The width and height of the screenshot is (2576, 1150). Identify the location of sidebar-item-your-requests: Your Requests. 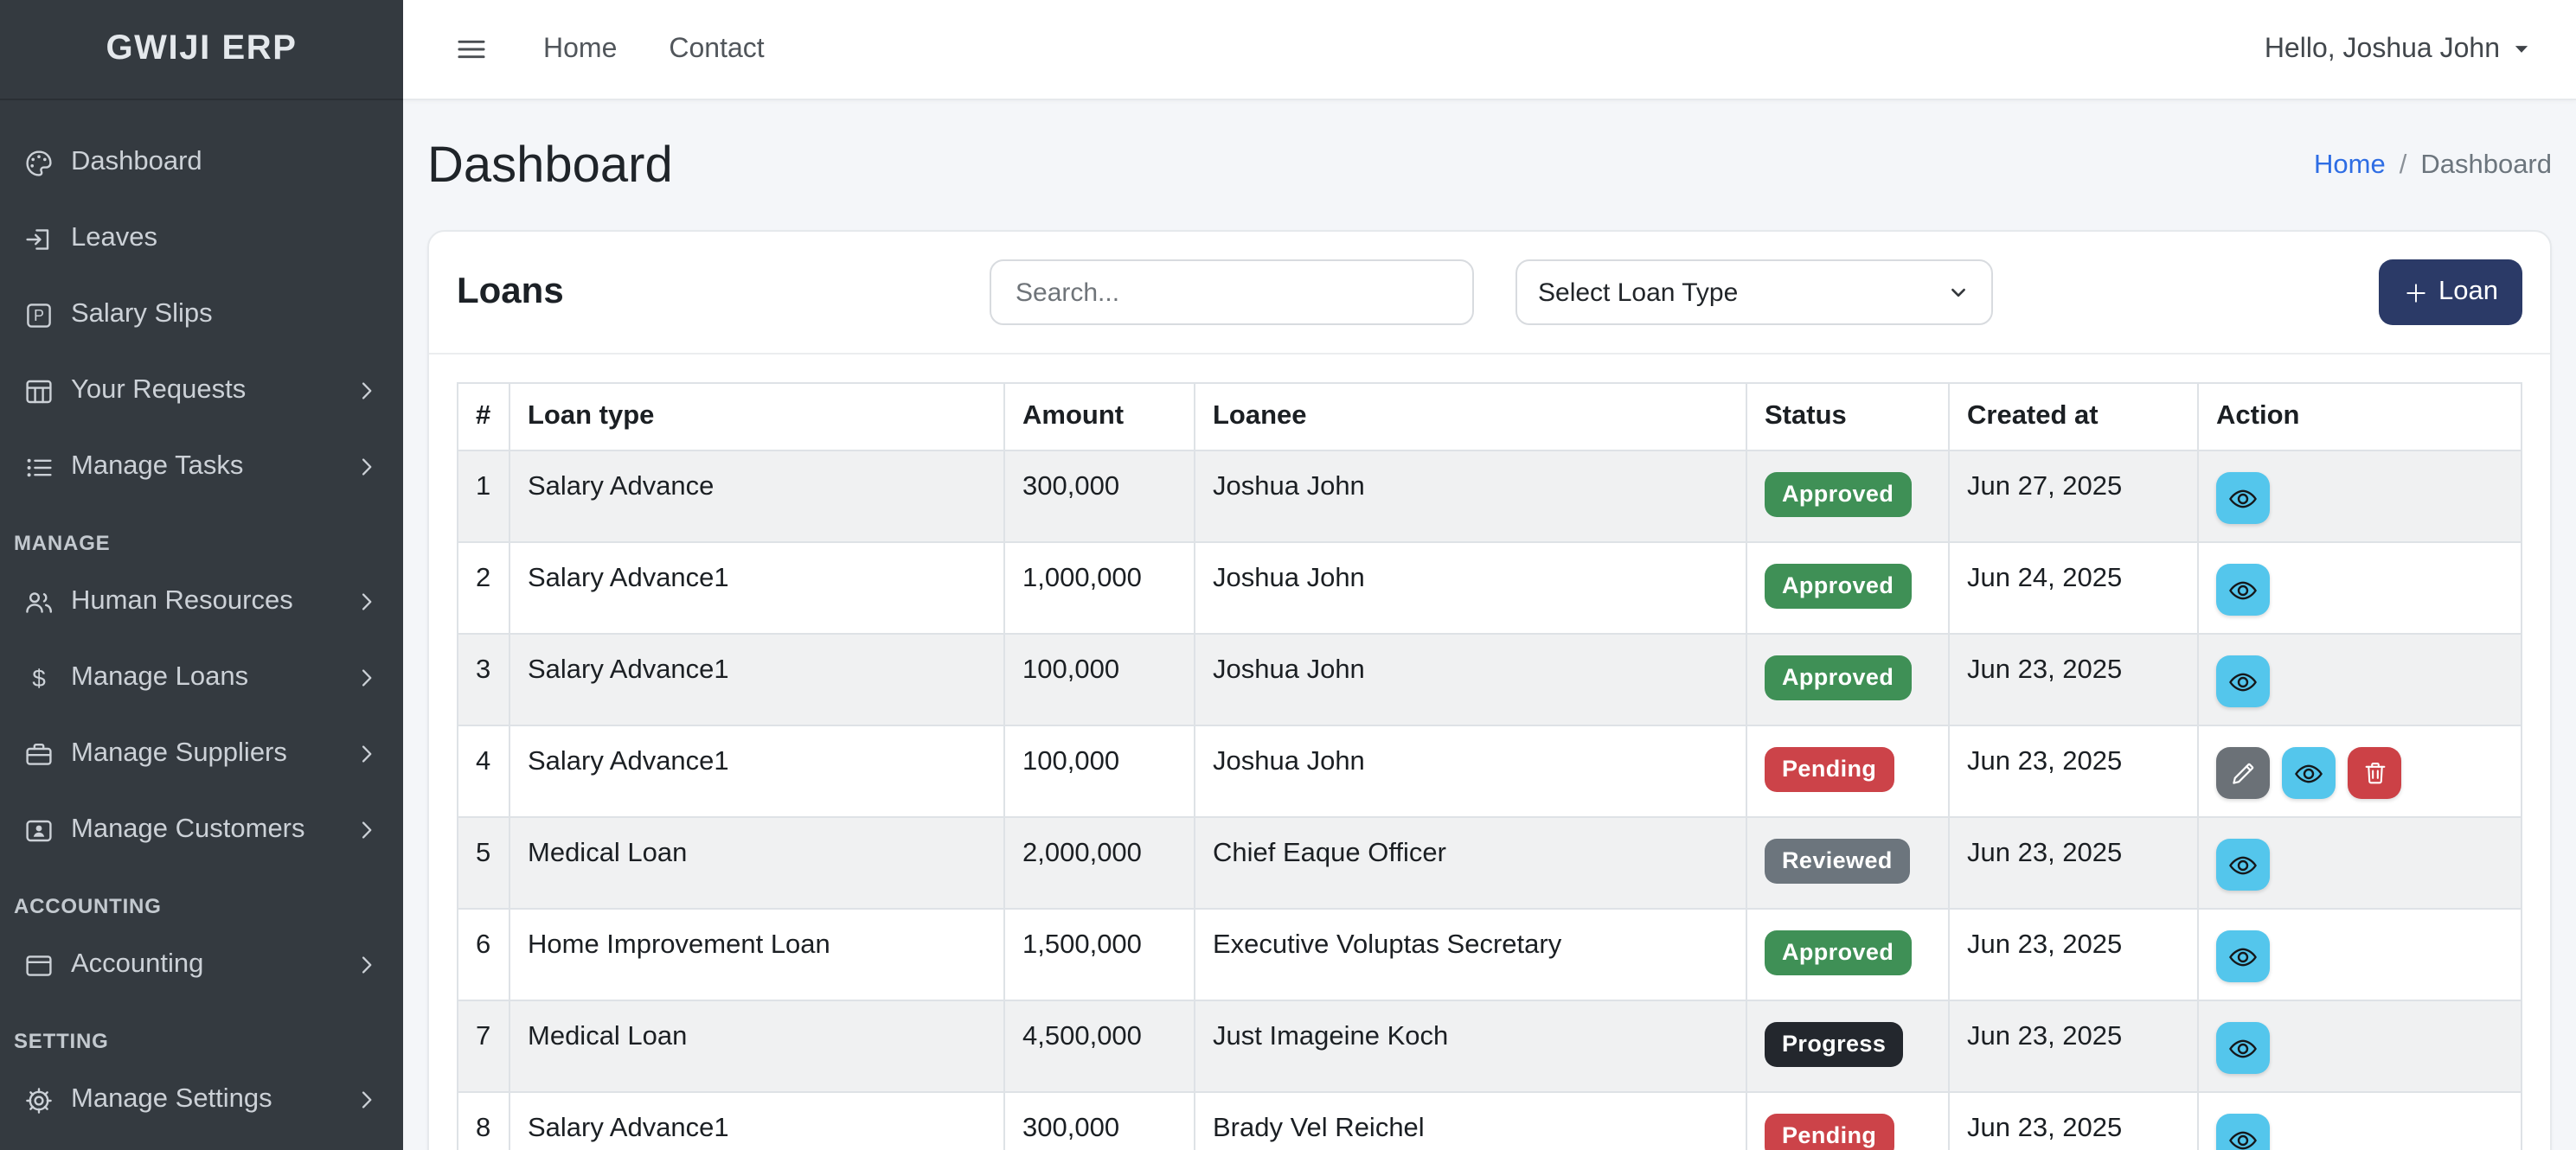
(201, 391).